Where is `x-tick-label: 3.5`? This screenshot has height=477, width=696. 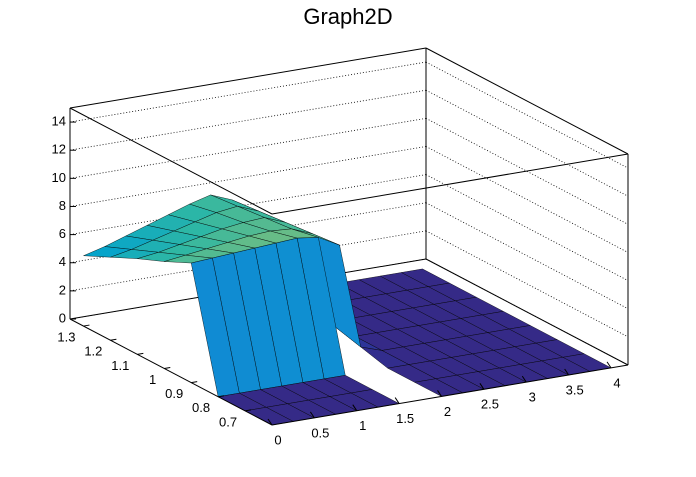
x-tick-label: 3.5 is located at coordinates (575, 389).